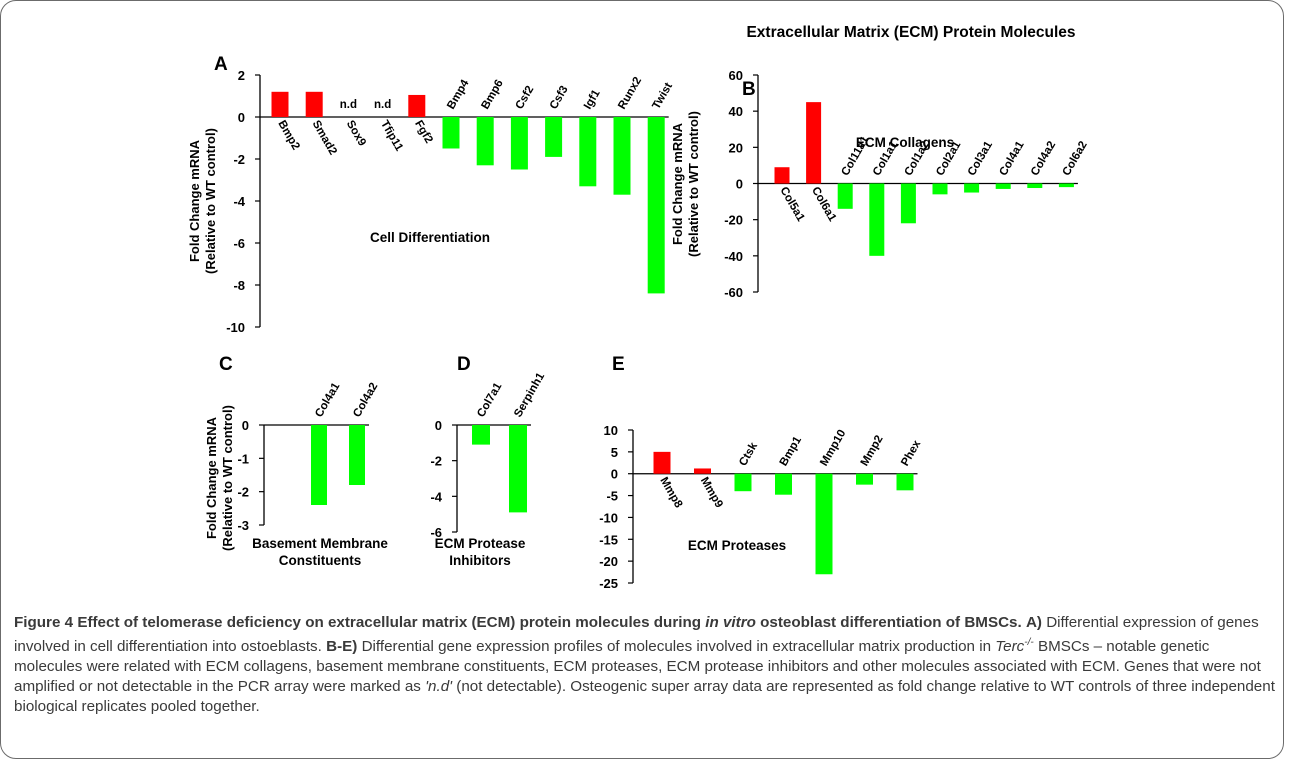  Describe the element at coordinates (677, 183) in the screenshot. I see `panel-b-ylabel-line1: Fold Change mRNA` at that location.